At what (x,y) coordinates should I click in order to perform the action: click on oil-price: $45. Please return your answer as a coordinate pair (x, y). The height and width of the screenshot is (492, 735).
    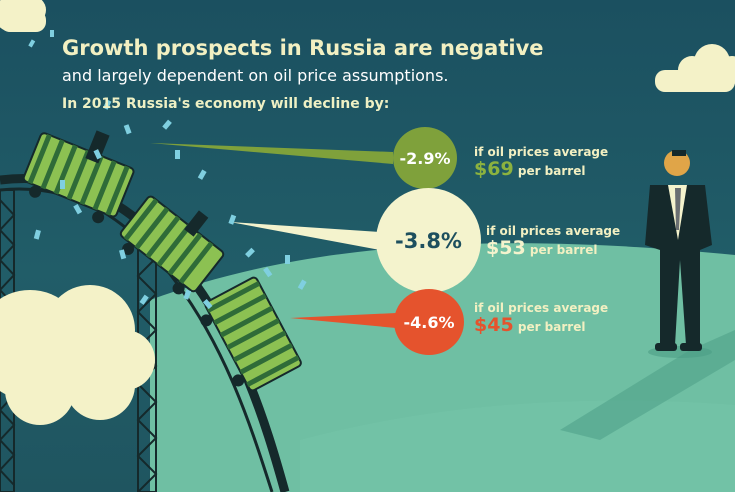
    Looking at the image, I should click on (494, 325).